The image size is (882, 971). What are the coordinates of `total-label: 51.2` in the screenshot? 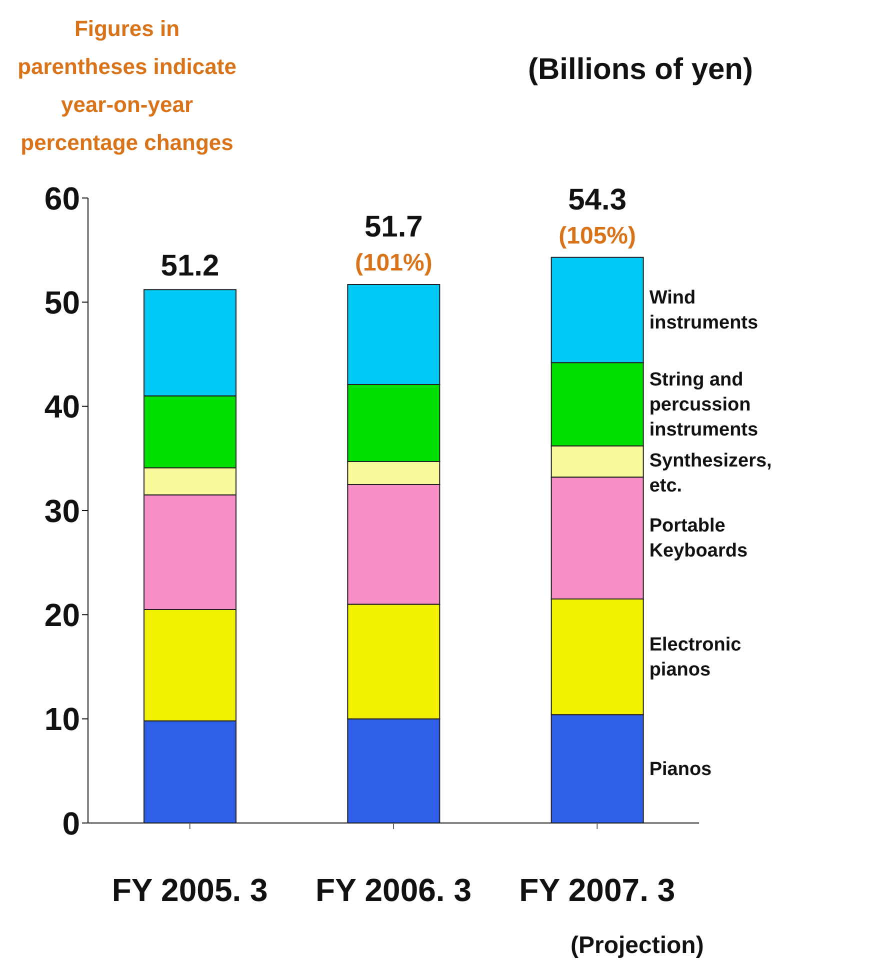 It's located at (190, 266).